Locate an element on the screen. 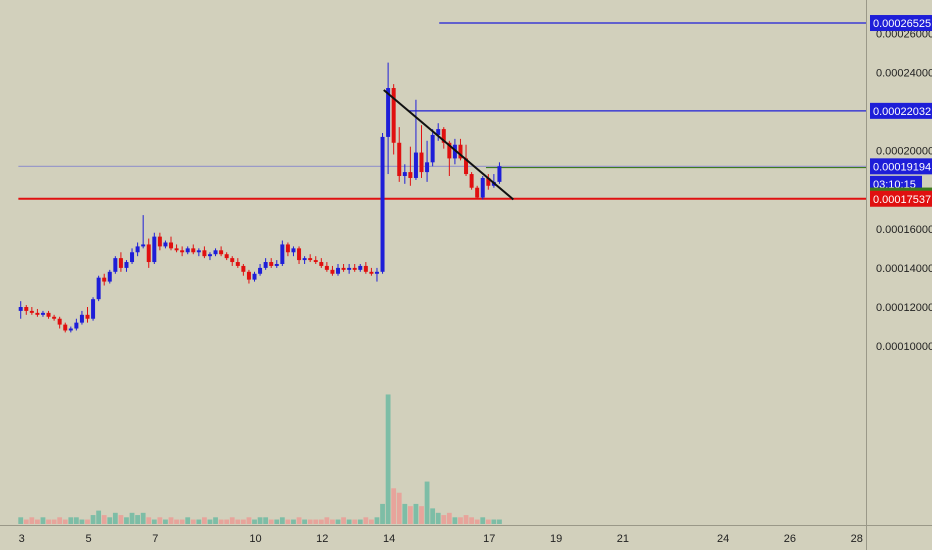 This screenshot has height=550, width=932. price-label: 0.00019194 is located at coordinates (901, 166).